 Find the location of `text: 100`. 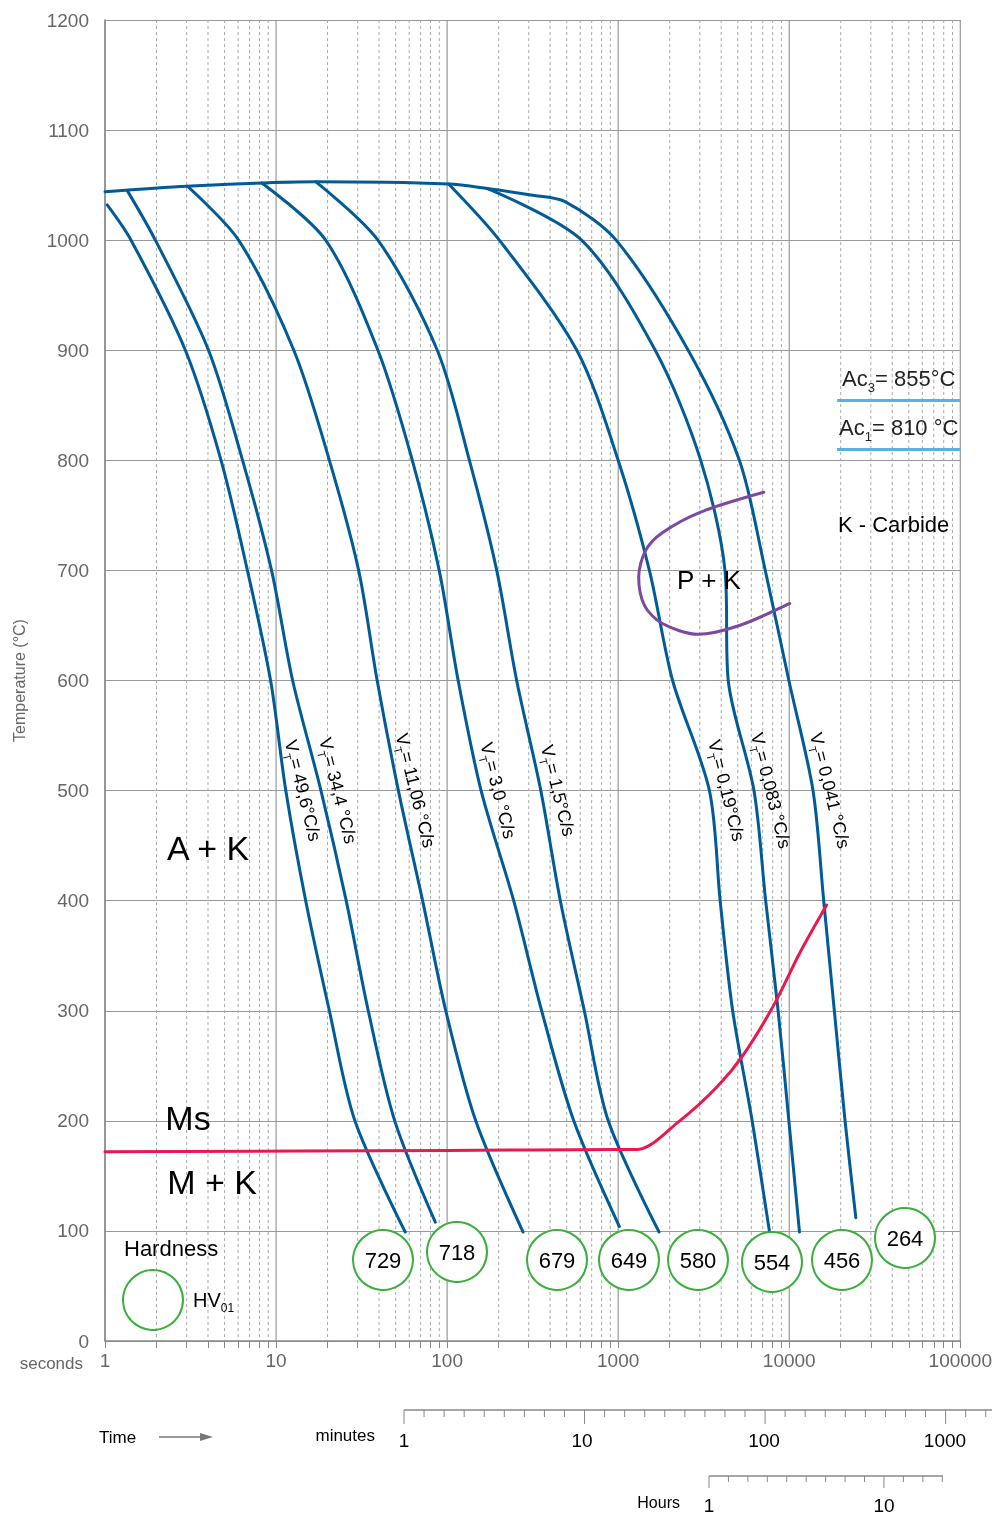

text: 100 is located at coordinates (764, 1440).